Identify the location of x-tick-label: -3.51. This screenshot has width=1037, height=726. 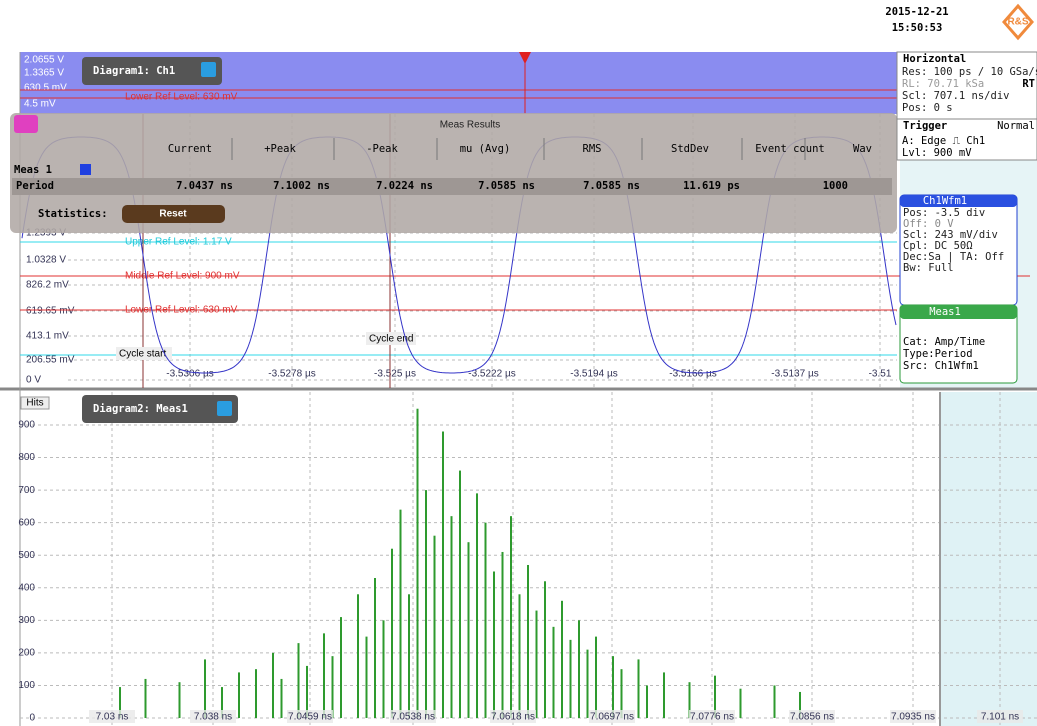
(880, 374).